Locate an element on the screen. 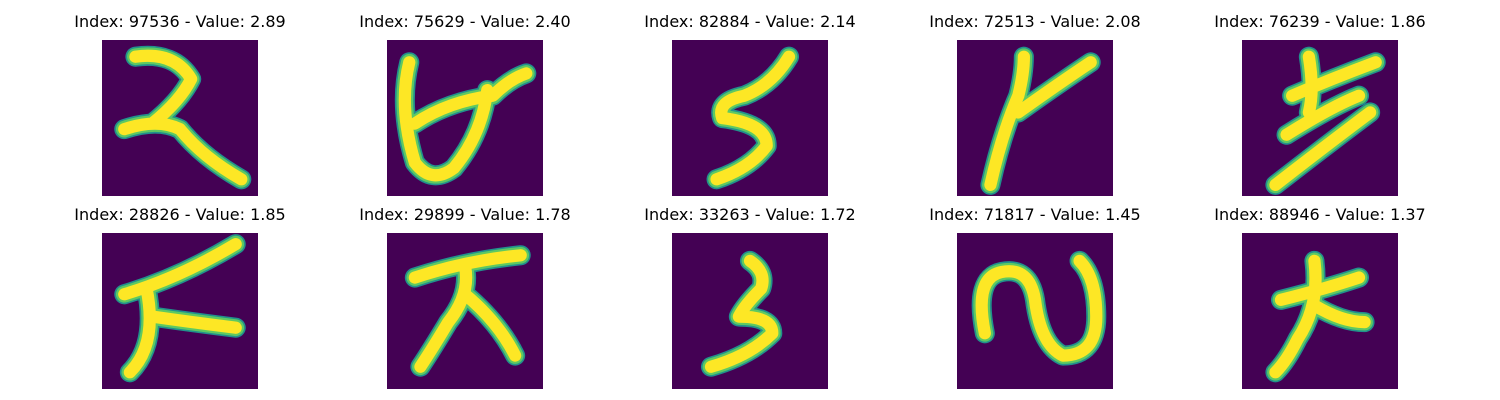 This screenshot has width=1500, height=400. panel-3: Index: 82884 - Value: 2.14 is located at coordinates (750, 107).